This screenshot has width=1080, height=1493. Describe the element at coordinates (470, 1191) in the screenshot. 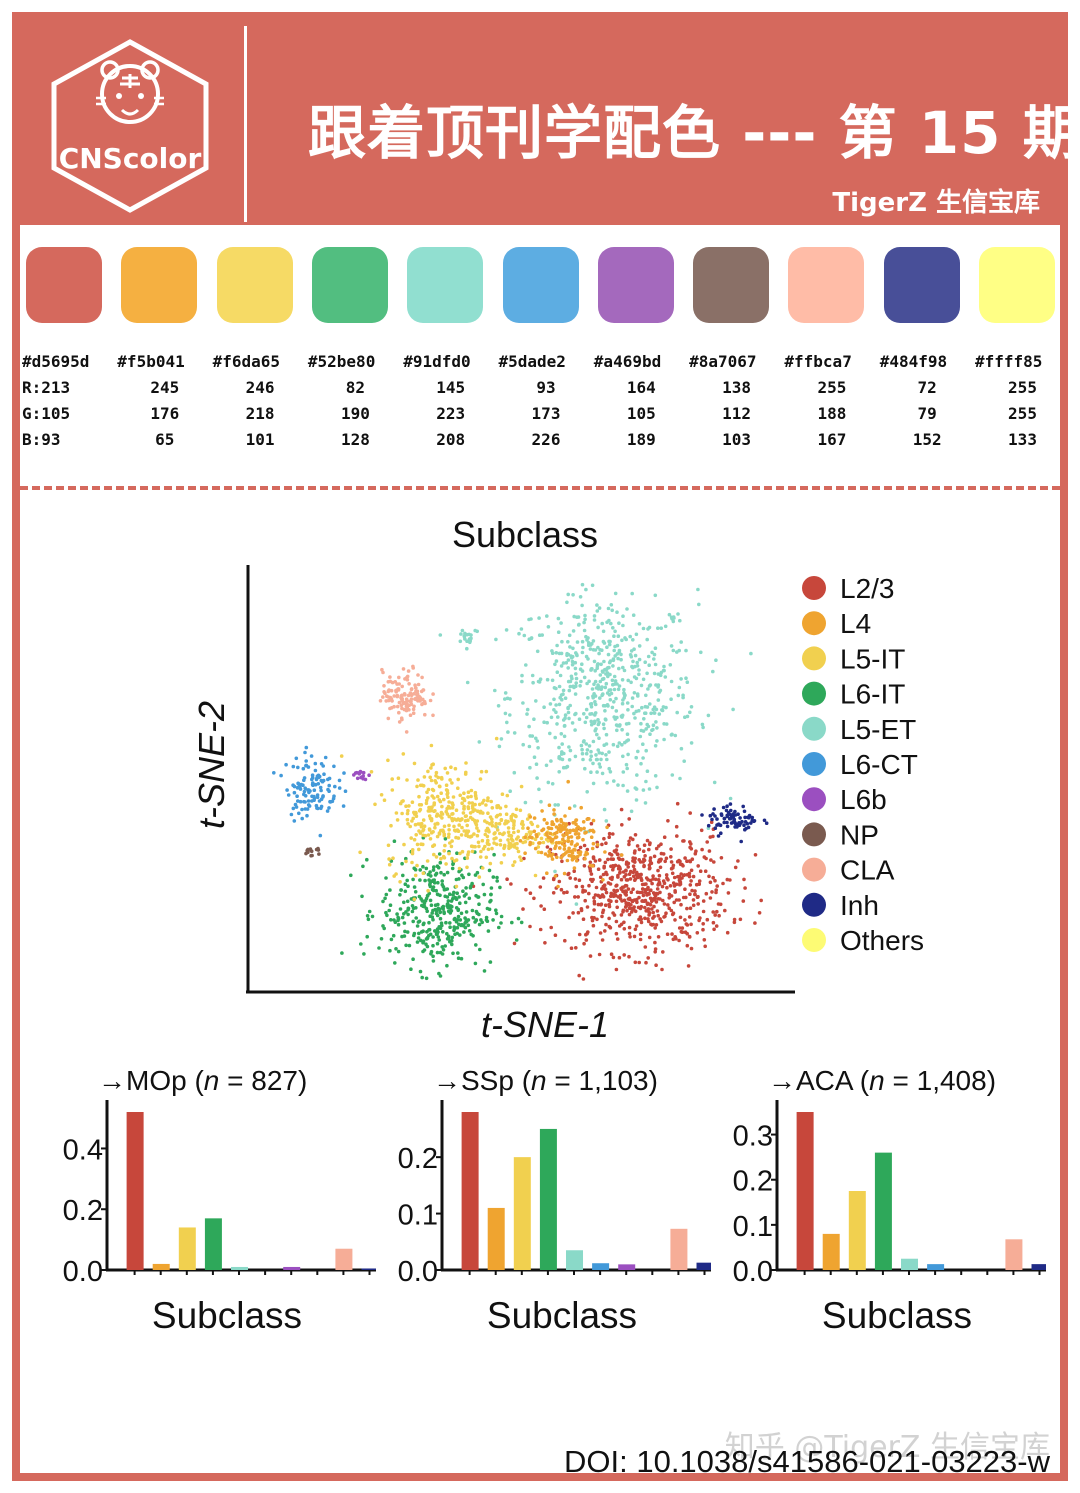

I see `bar` at that location.